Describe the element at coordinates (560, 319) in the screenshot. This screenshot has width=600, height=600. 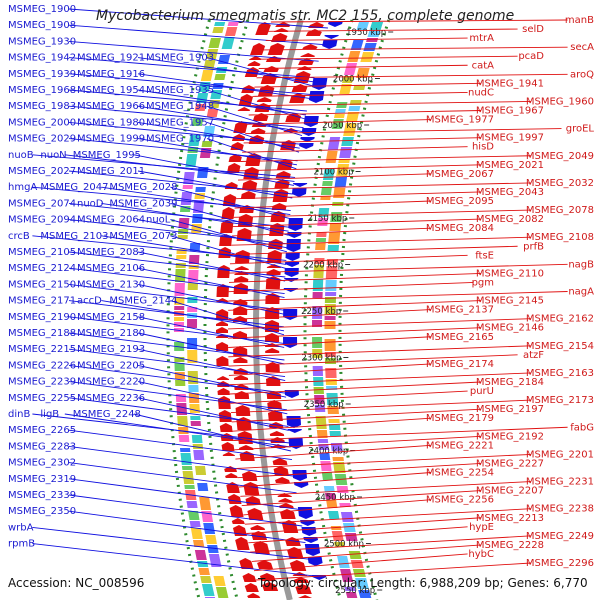
I see `right-gene-label: MSMEG_2162` at that location.